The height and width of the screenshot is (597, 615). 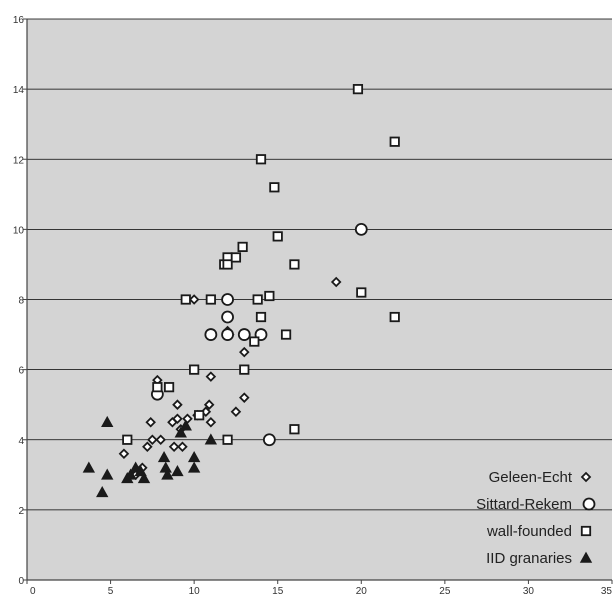 What do you see at coordinates (230, 378) in the screenshot?
I see `series-diamond` at bounding box center [230, 378].